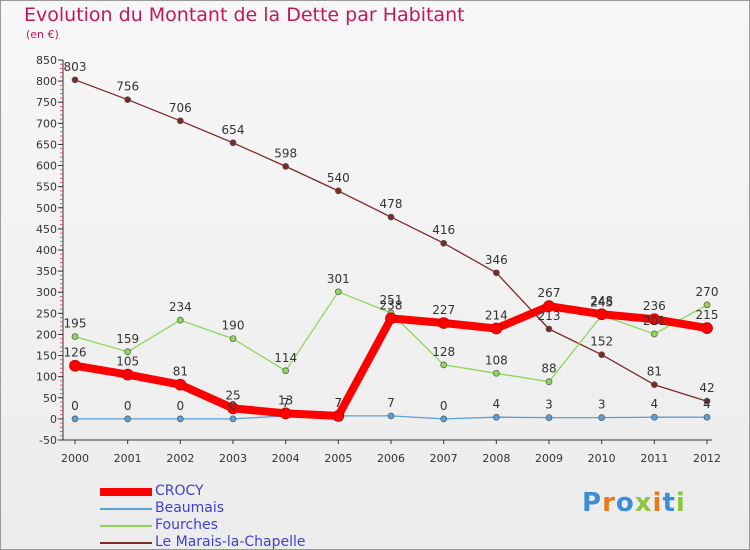 This screenshot has height=550, width=750. Describe the element at coordinates (496, 260) in the screenshot. I see `data-label: 346` at that location.